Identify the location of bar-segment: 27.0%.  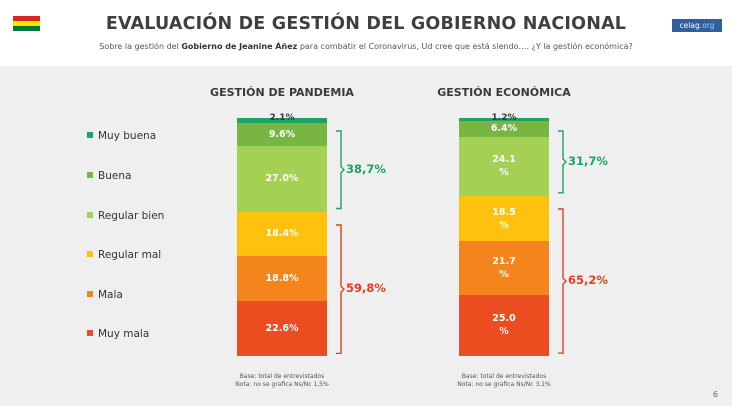
(282, 179).